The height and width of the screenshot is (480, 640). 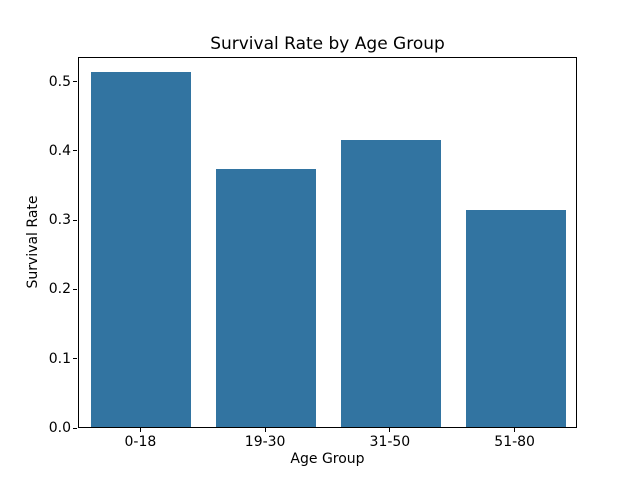 I want to click on y-tick-label: 0.0, so click(x=59, y=428).